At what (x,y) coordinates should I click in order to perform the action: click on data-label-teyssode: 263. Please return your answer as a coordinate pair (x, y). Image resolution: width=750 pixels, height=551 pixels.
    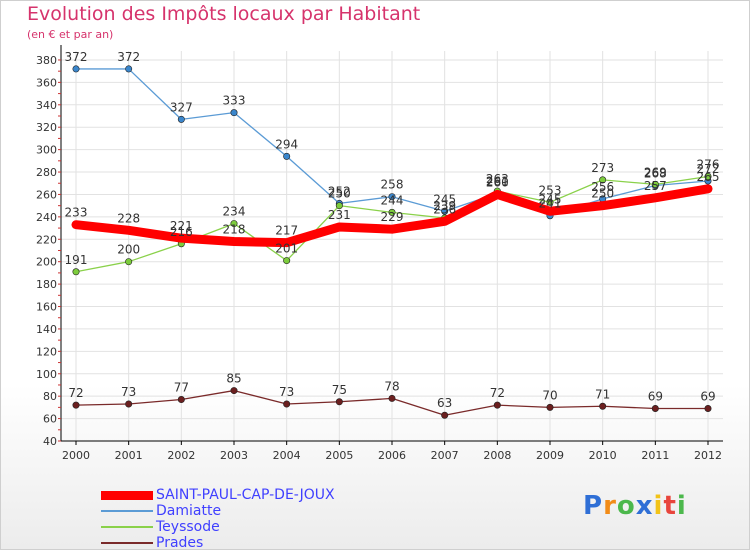
    Looking at the image, I should click on (497, 179).